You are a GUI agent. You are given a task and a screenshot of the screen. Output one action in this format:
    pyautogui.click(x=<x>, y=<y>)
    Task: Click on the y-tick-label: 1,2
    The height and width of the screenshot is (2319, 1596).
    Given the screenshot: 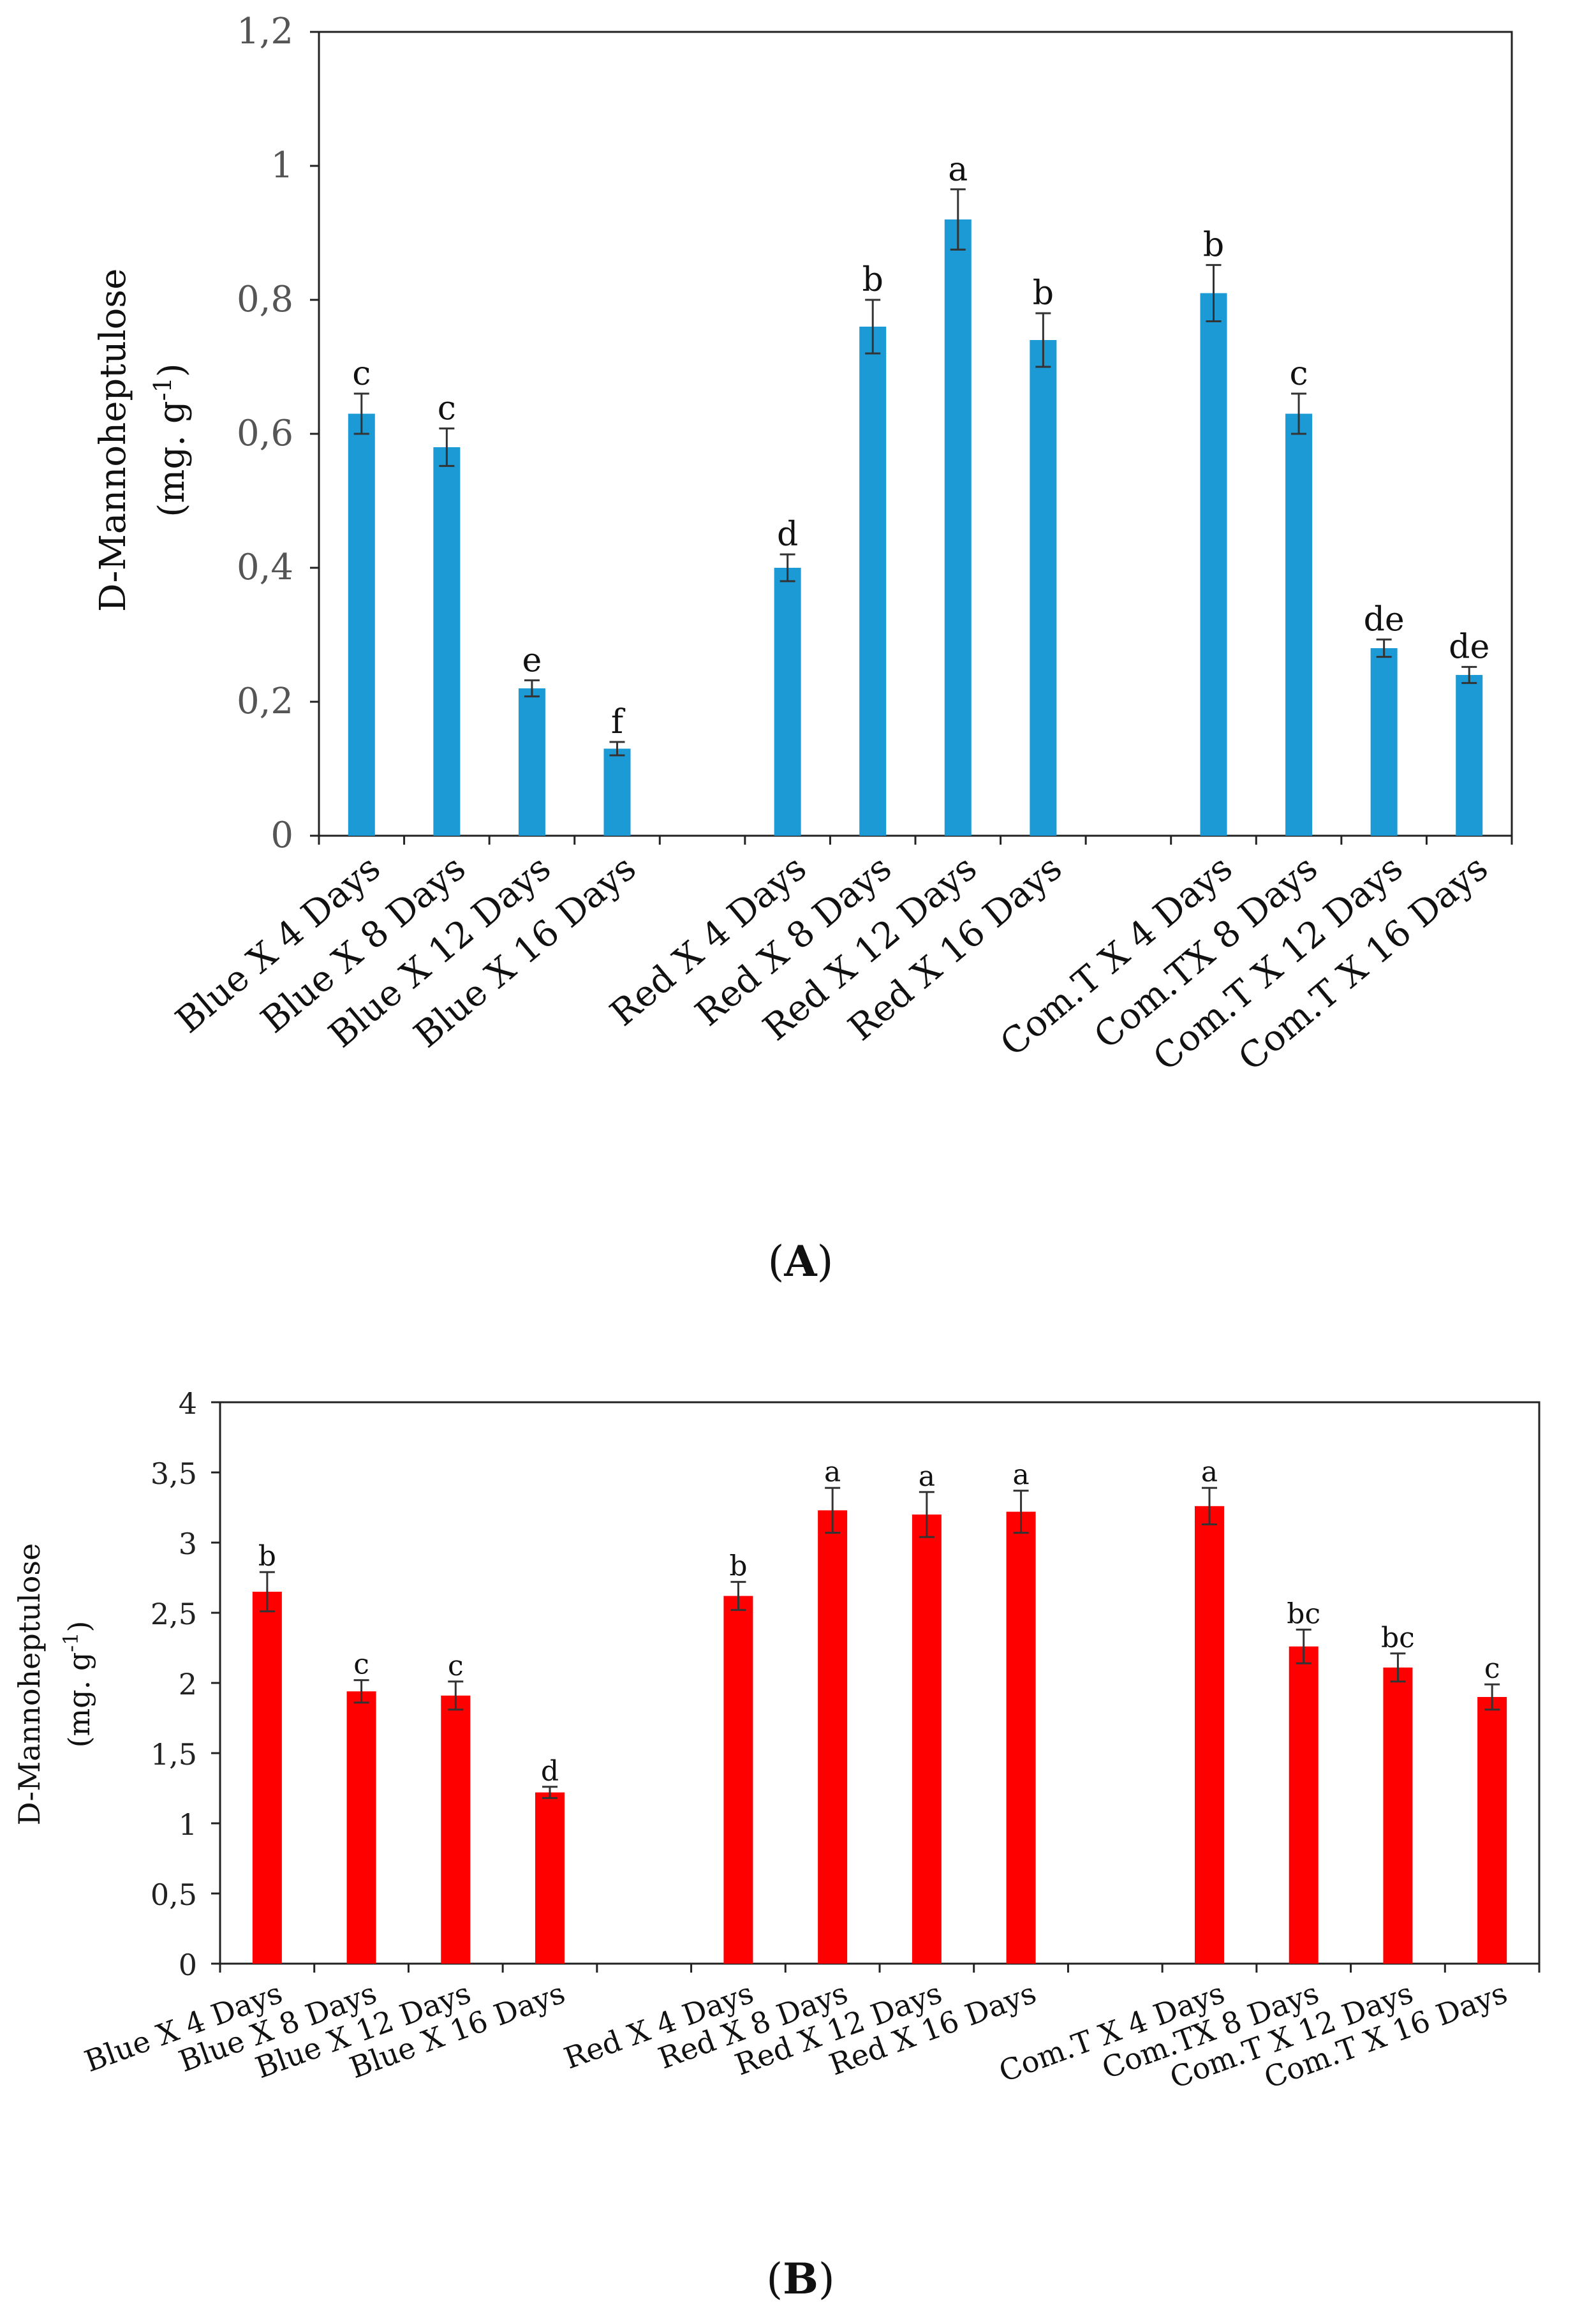 What is the action you would take?
    pyautogui.click(x=265, y=31)
    